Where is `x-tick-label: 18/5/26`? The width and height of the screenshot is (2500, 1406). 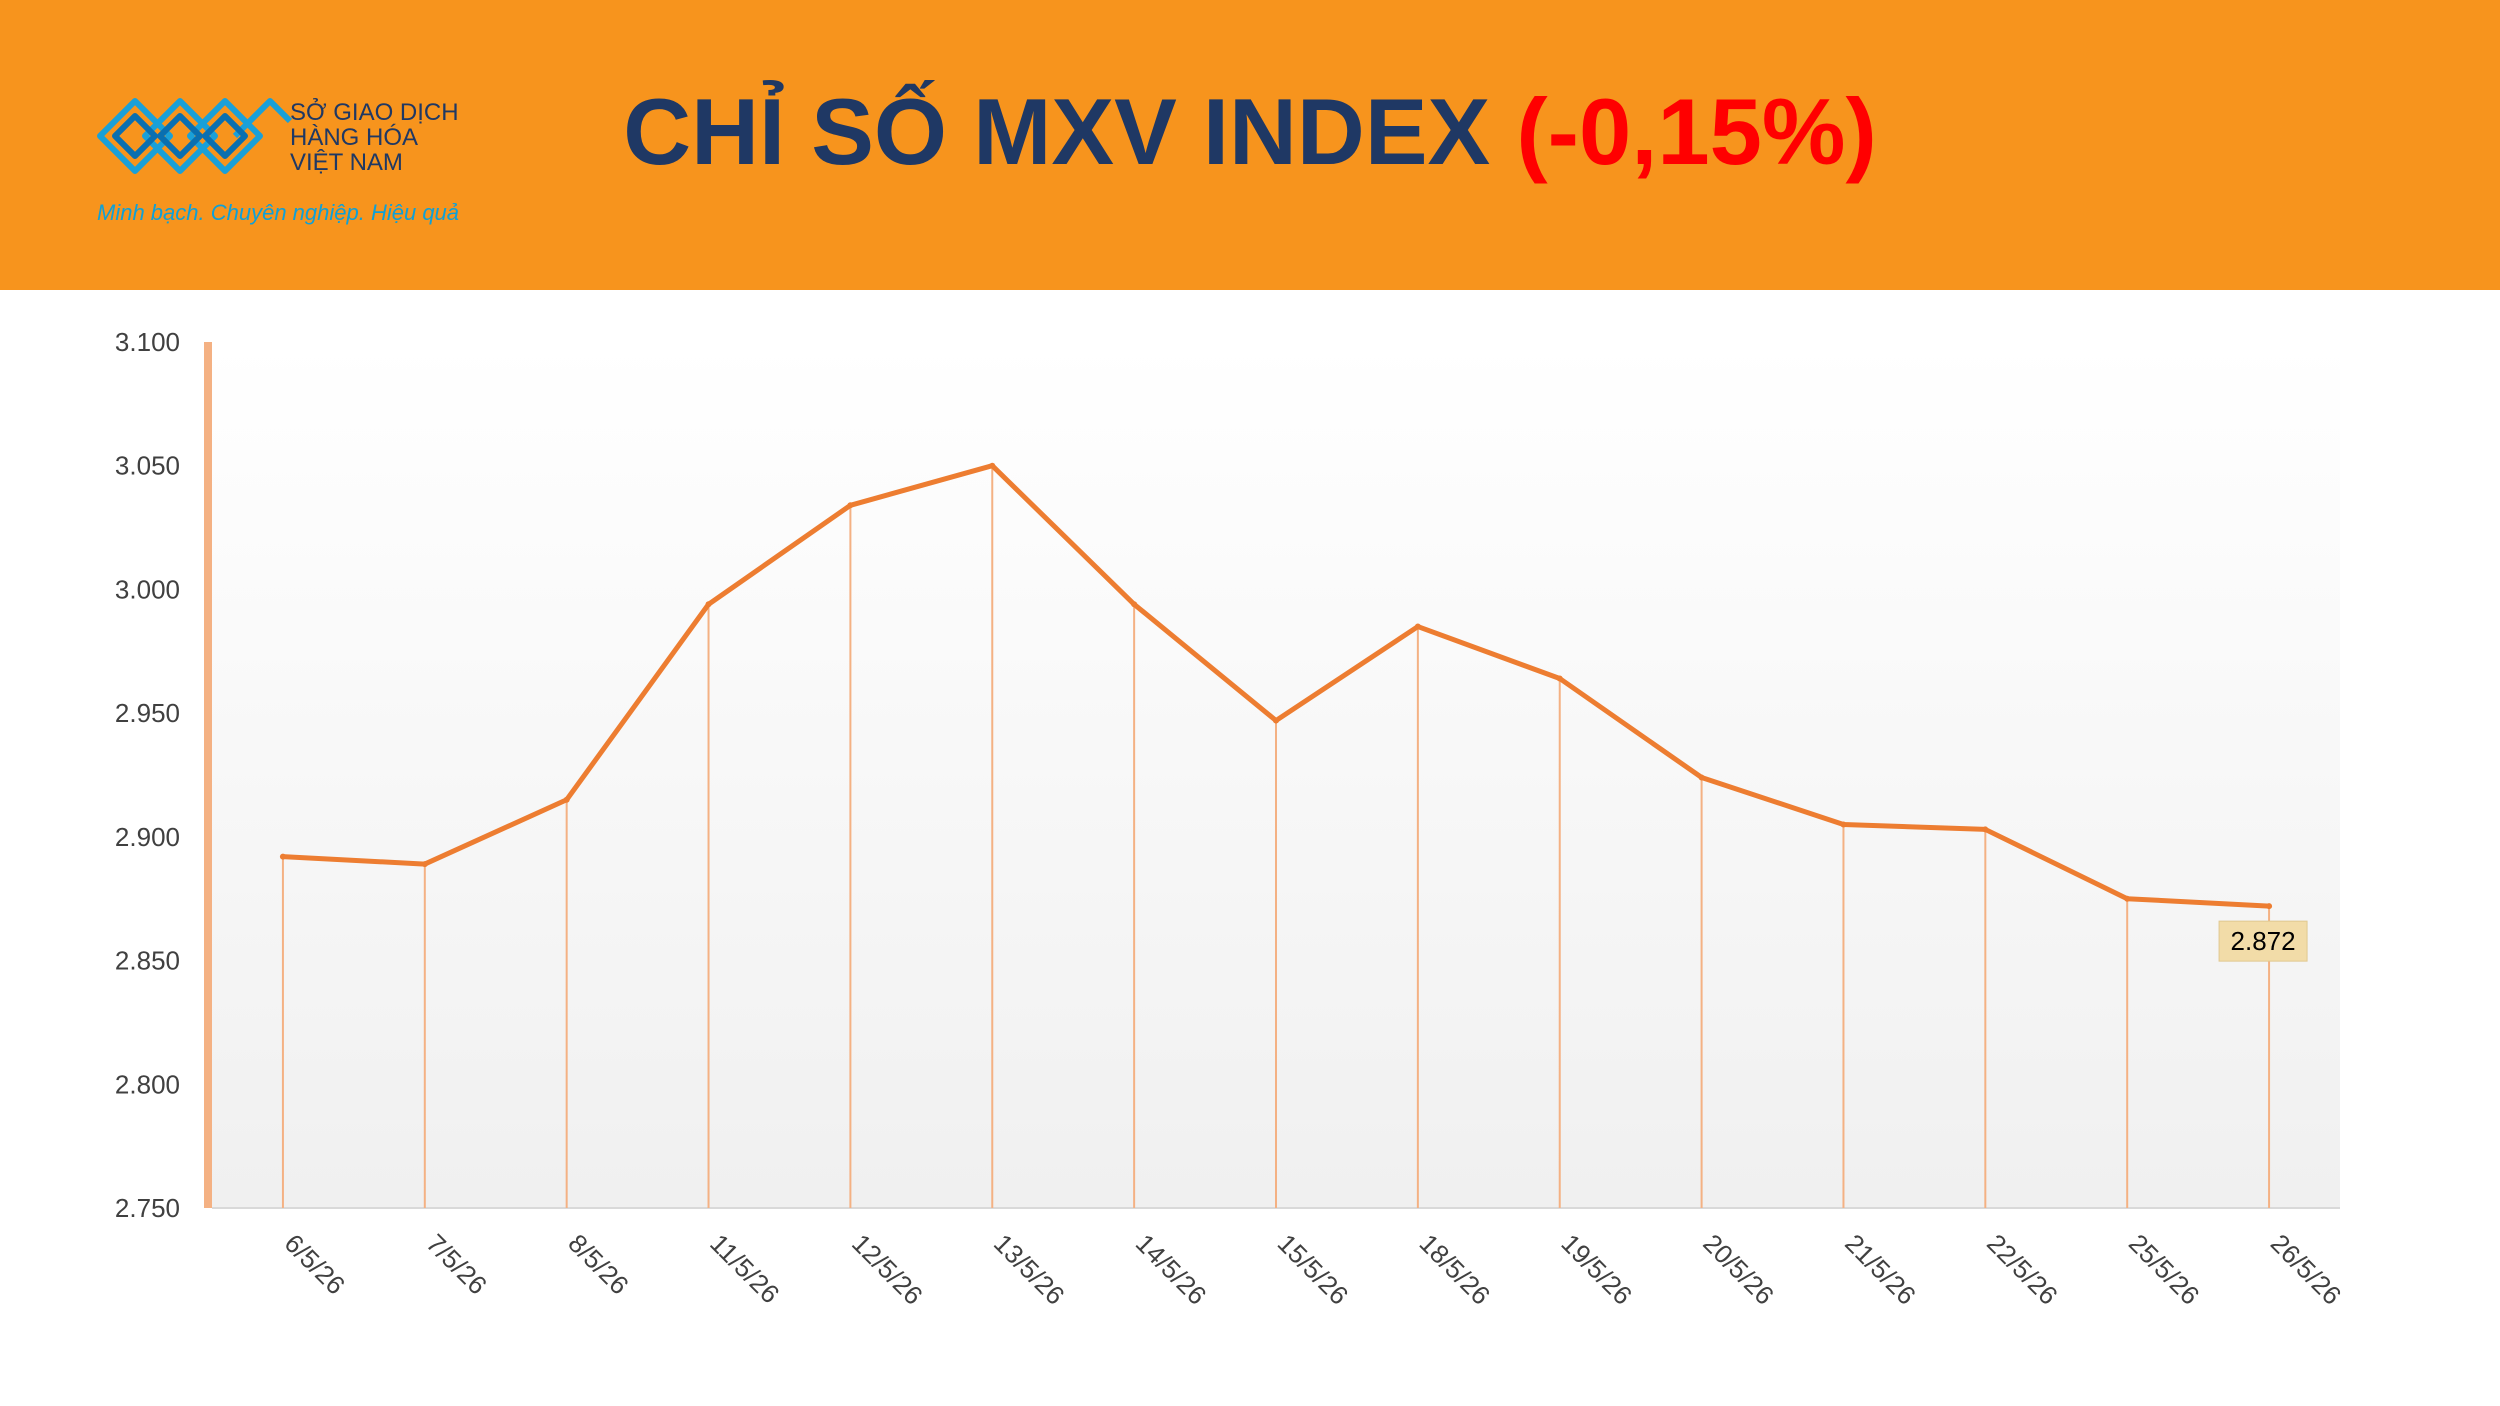 x-tick-label: 18/5/26 is located at coordinates (1455, 1269).